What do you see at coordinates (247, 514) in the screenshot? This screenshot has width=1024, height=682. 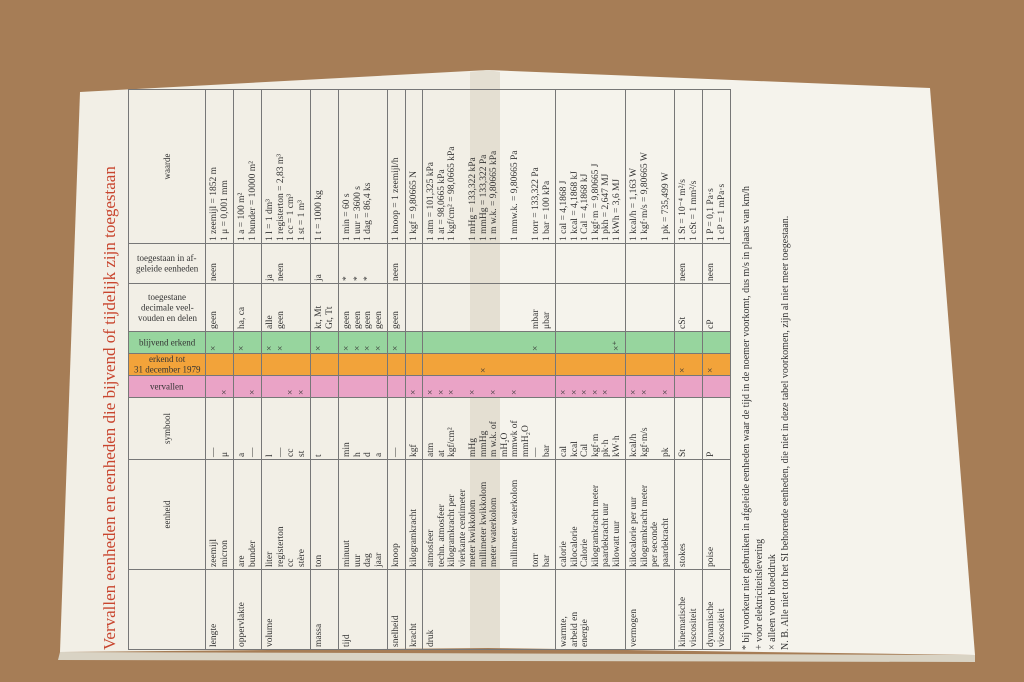 I see `table-cell: are bunder` at bounding box center [247, 514].